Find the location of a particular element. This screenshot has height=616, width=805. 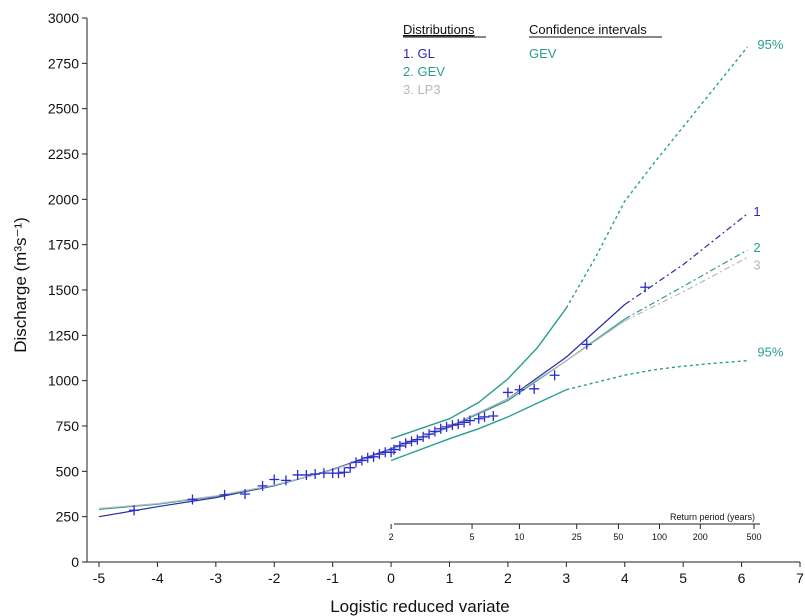

y-tick-label: 1250 is located at coordinates (63, 335).